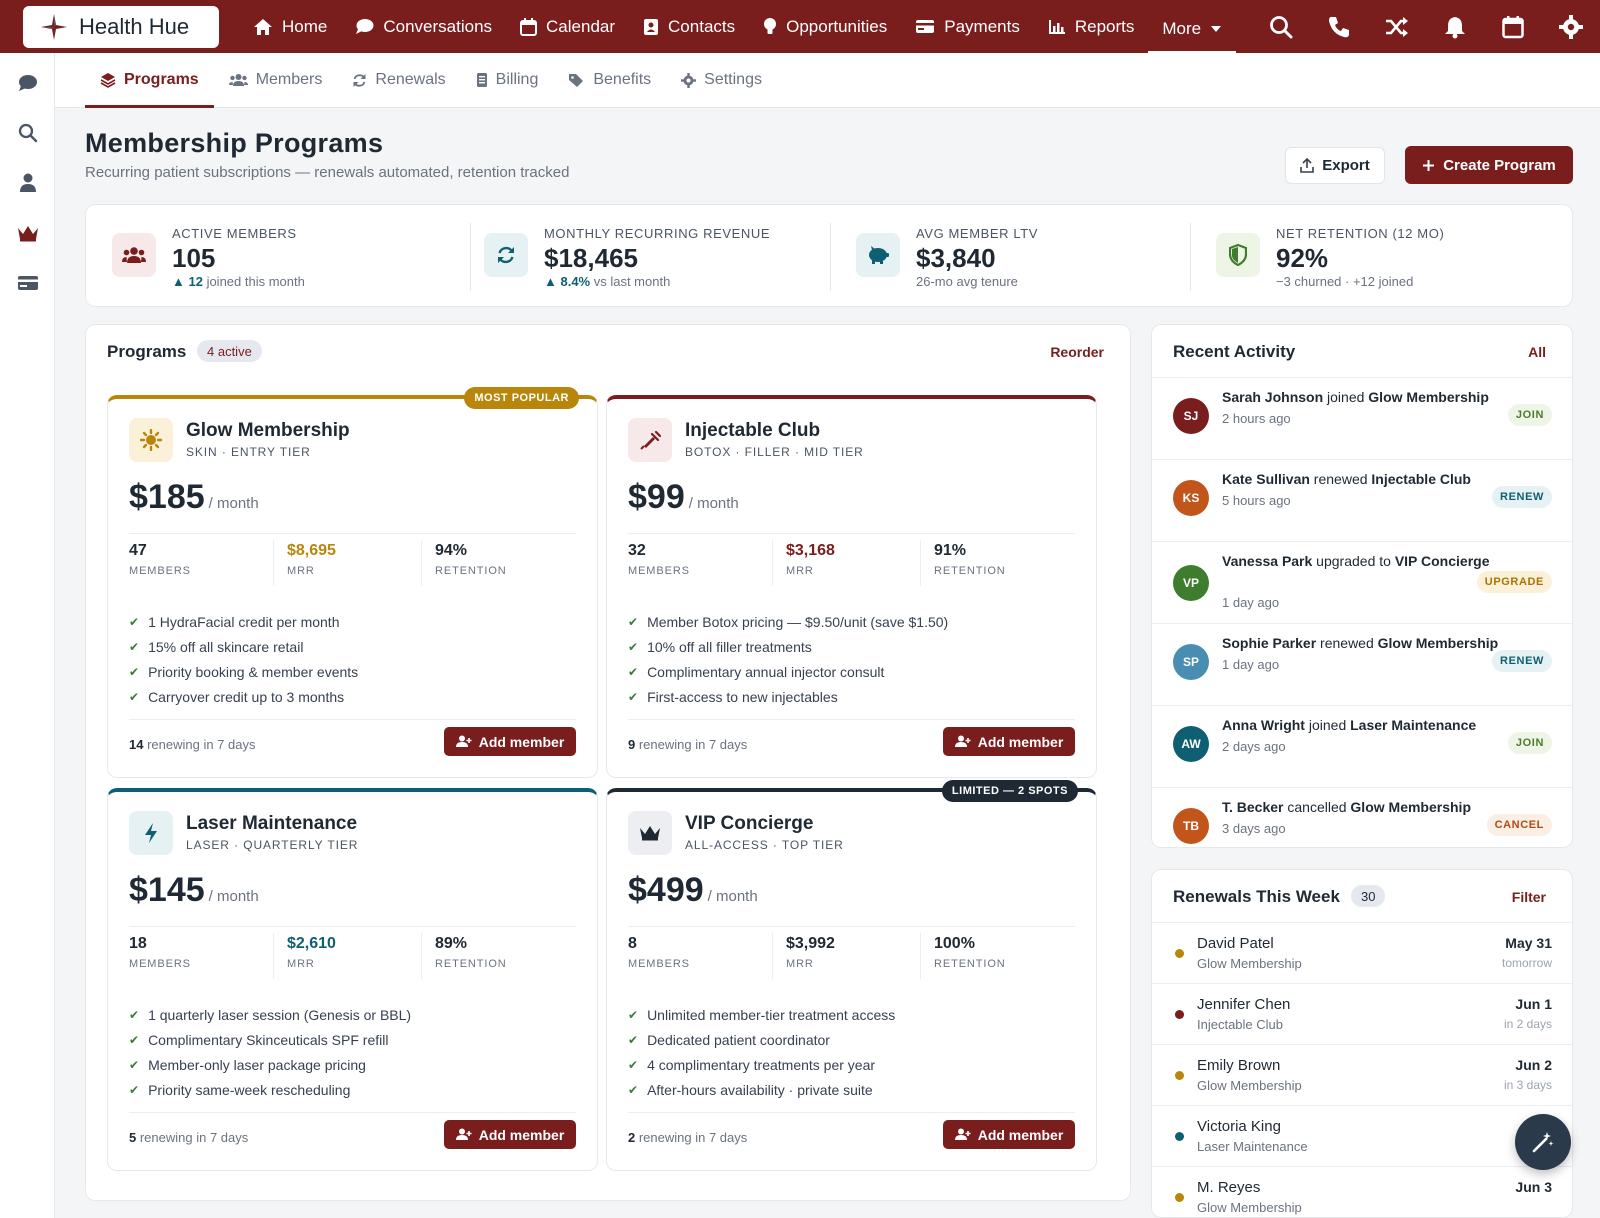  What do you see at coordinates (567, 26) in the screenshot?
I see `nav-calendar: Calendar` at bounding box center [567, 26].